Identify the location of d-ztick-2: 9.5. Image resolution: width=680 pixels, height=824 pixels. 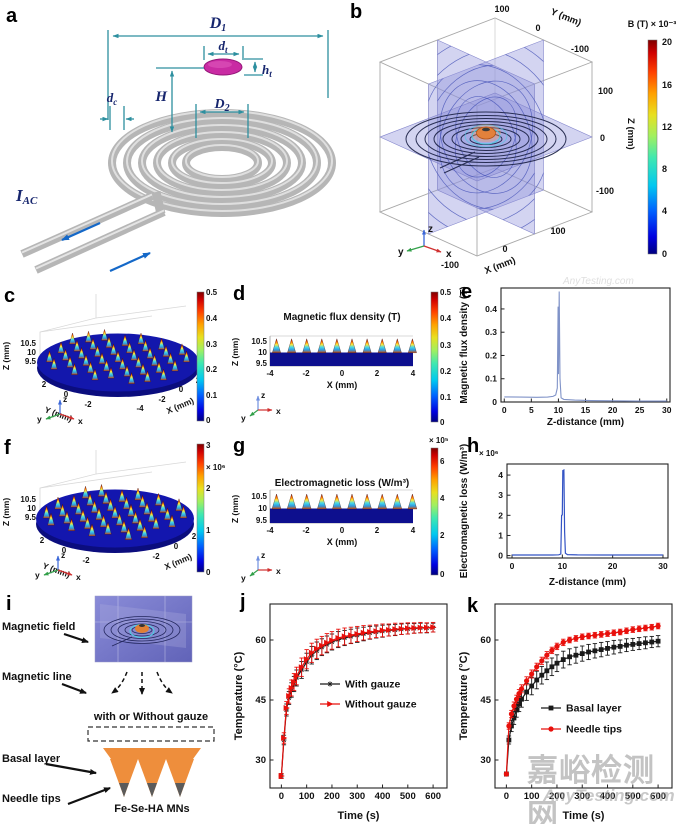
(262, 363).